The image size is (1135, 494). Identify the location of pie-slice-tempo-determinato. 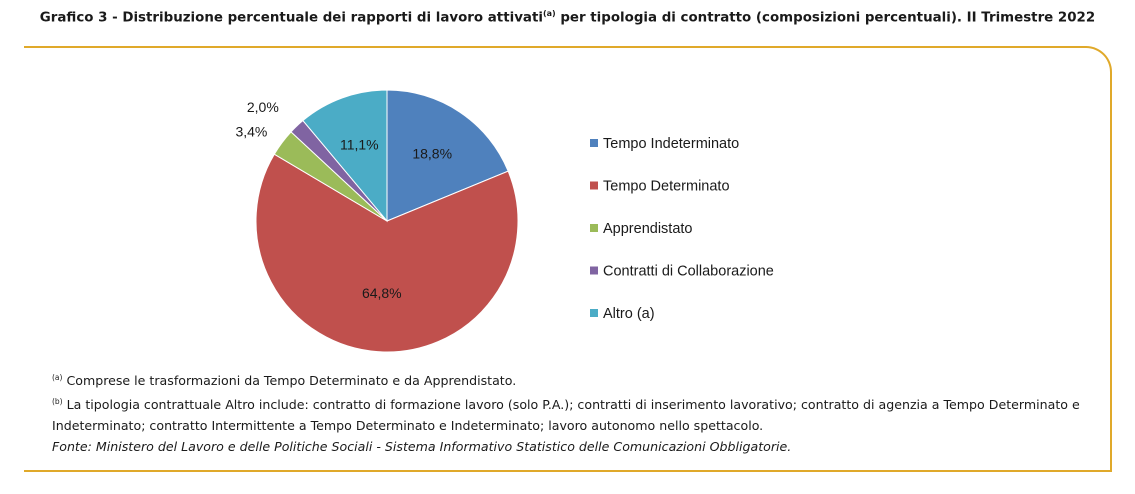
(387, 253).